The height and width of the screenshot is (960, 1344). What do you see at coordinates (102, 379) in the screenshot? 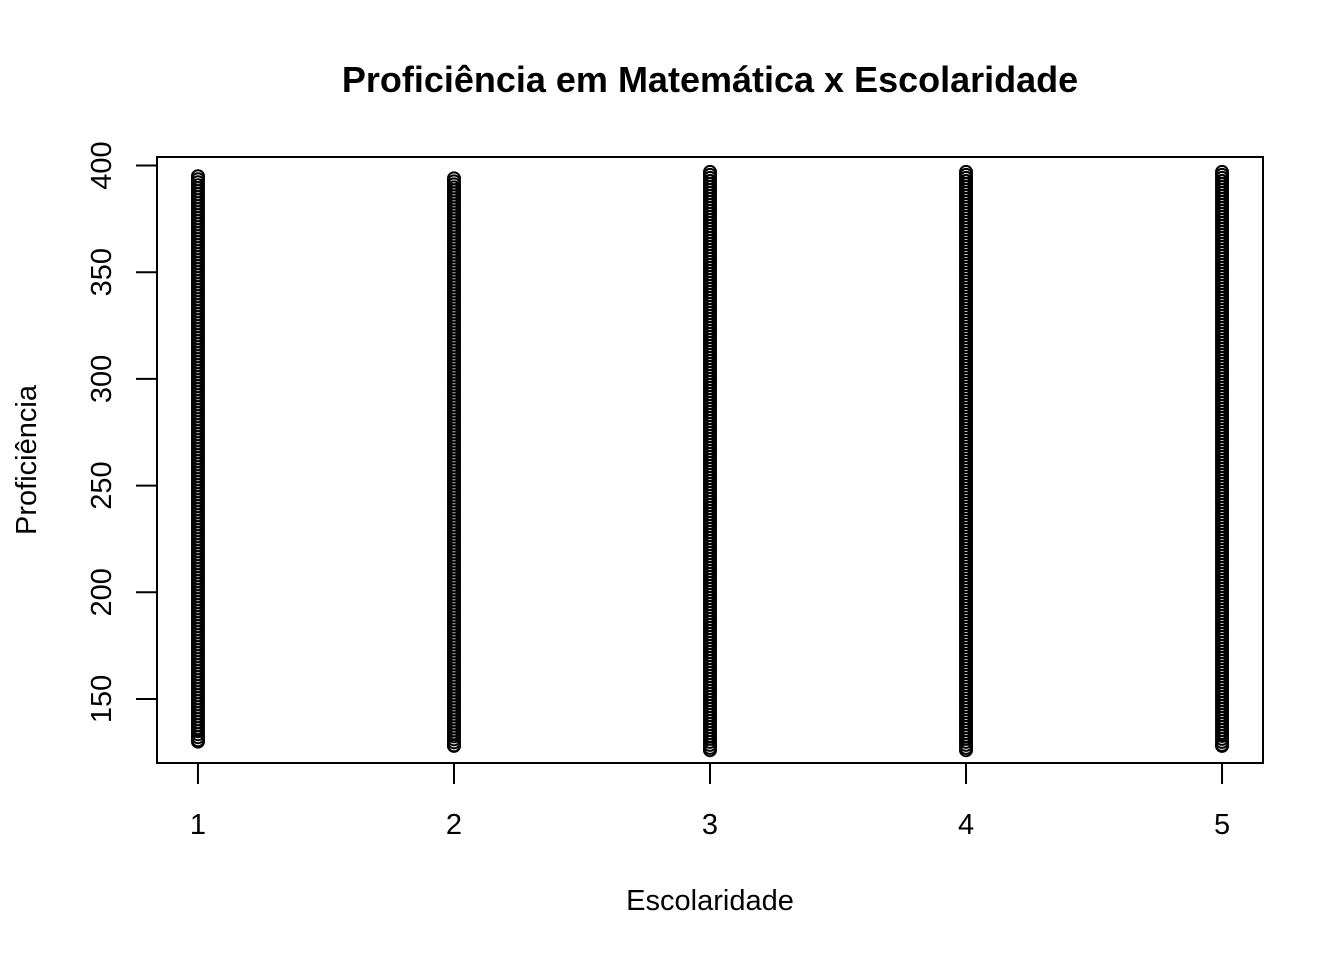
I see `y-tick-label: 300` at bounding box center [102, 379].